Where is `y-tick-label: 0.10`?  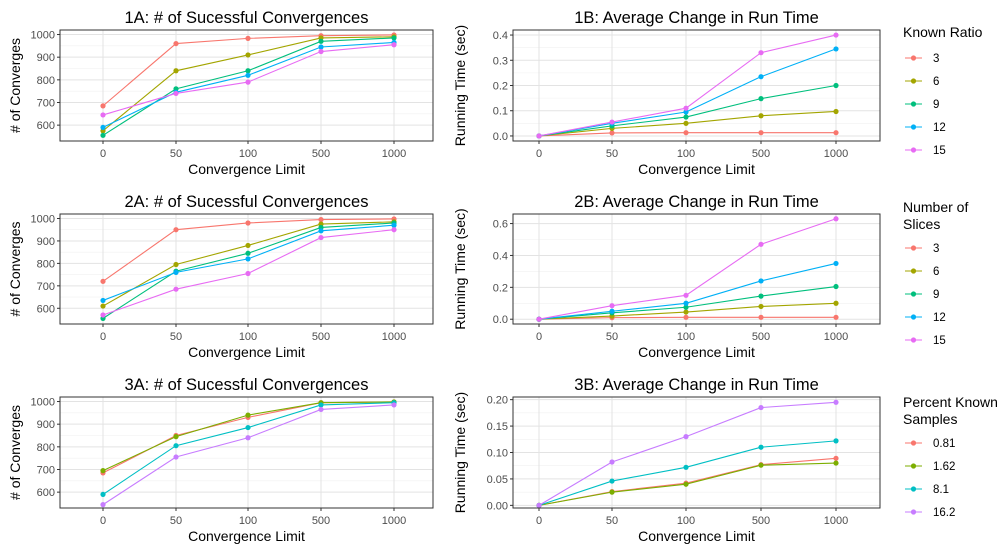 y-tick-label: 0.10 is located at coordinates (497, 454).